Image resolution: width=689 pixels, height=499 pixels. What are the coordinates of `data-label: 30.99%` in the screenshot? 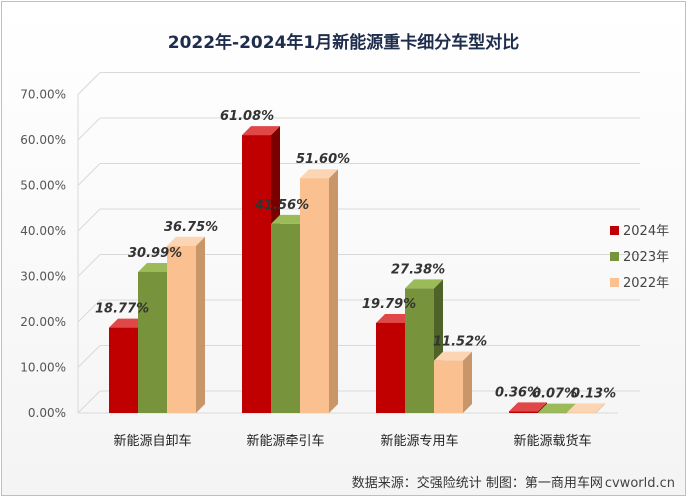 It's located at (155, 253).